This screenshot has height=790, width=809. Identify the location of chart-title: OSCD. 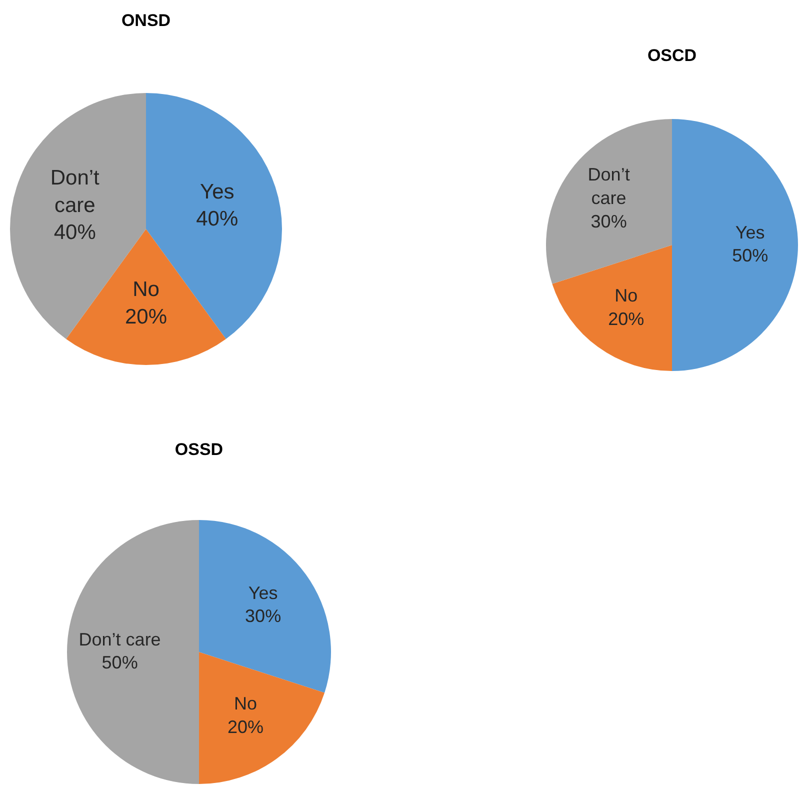
(672, 55).